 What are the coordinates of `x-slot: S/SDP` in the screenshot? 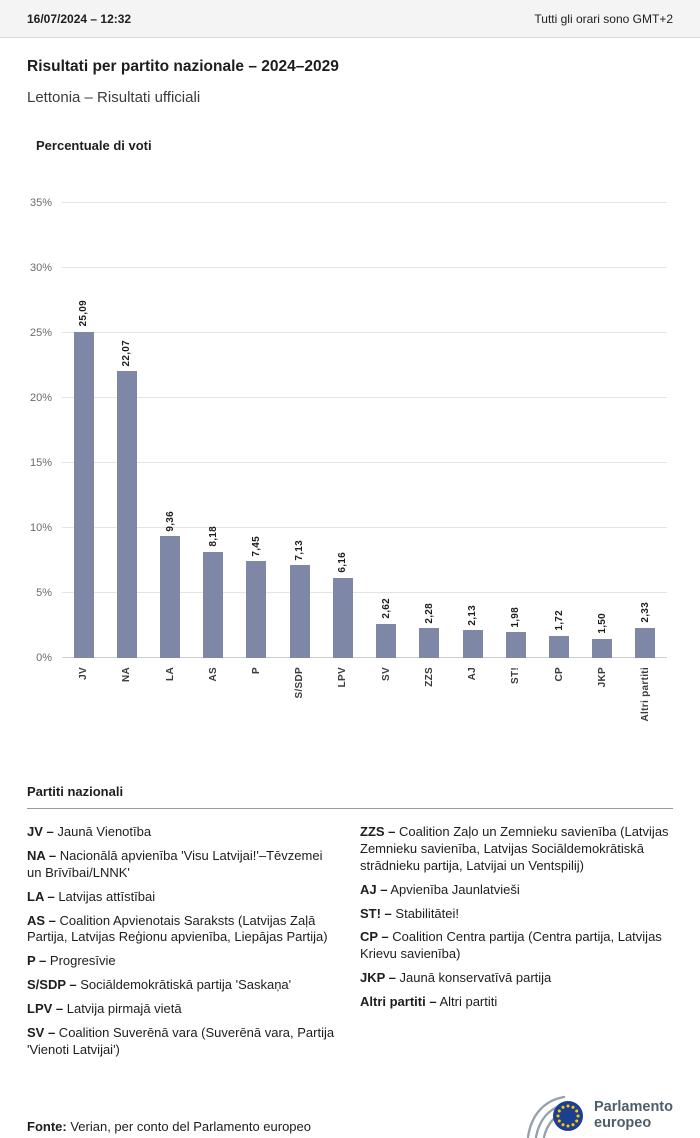 It's located at (299, 708).